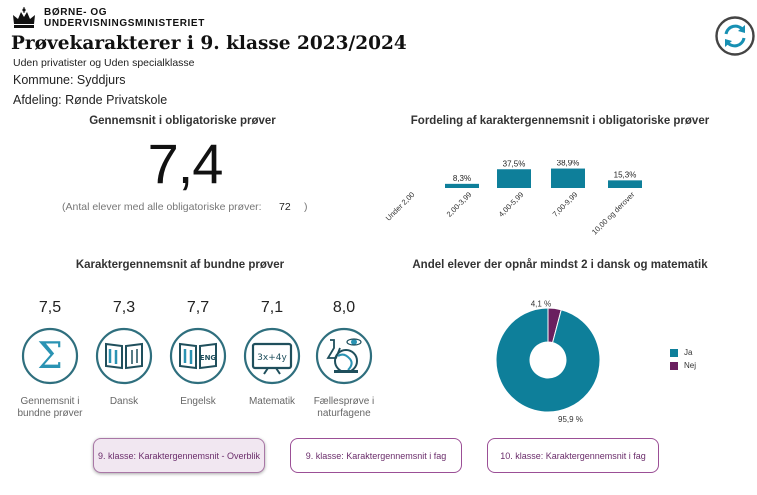 The image size is (757, 495). Describe the element at coordinates (50, 413) in the screenshot. I see `subject-average-label-2: bundne prøver` at that location.